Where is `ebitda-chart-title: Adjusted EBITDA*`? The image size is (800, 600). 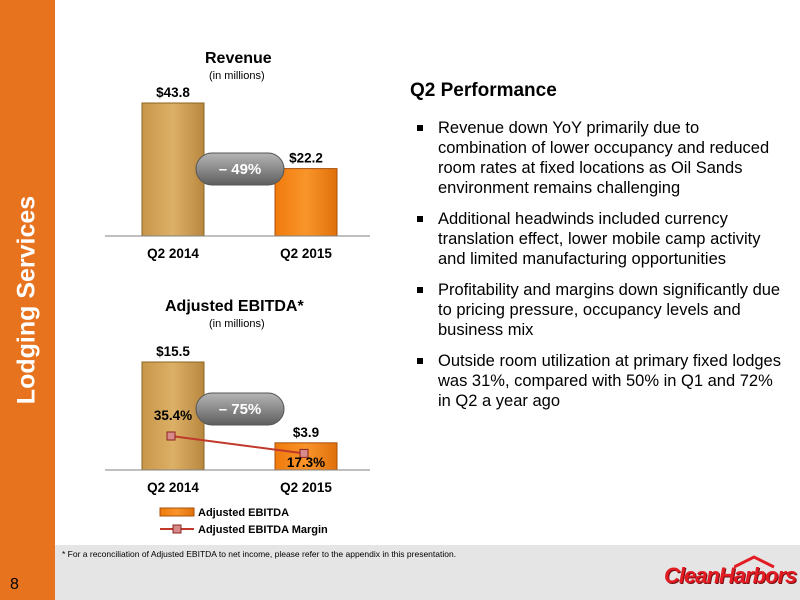
ebitda-chart-title: Adjusted EBITDA* is located at coordinates (234, 306).